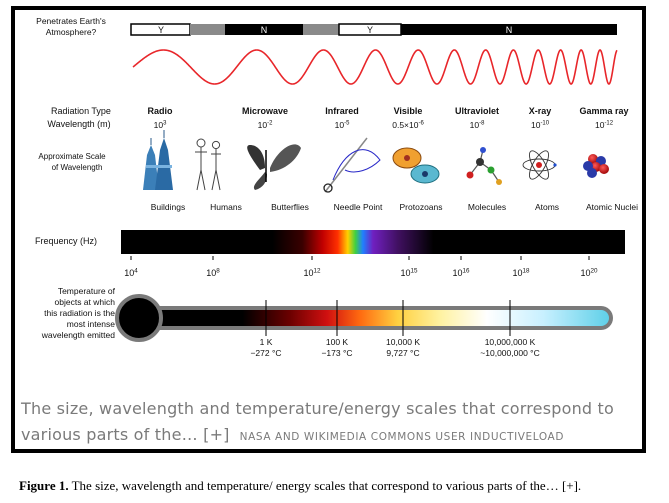 This screenshot has width=669, height=503. Describe the element at coordinates (213, 272) in the screenshot. I see `frequency-tick-1: 10⁸` at that location.